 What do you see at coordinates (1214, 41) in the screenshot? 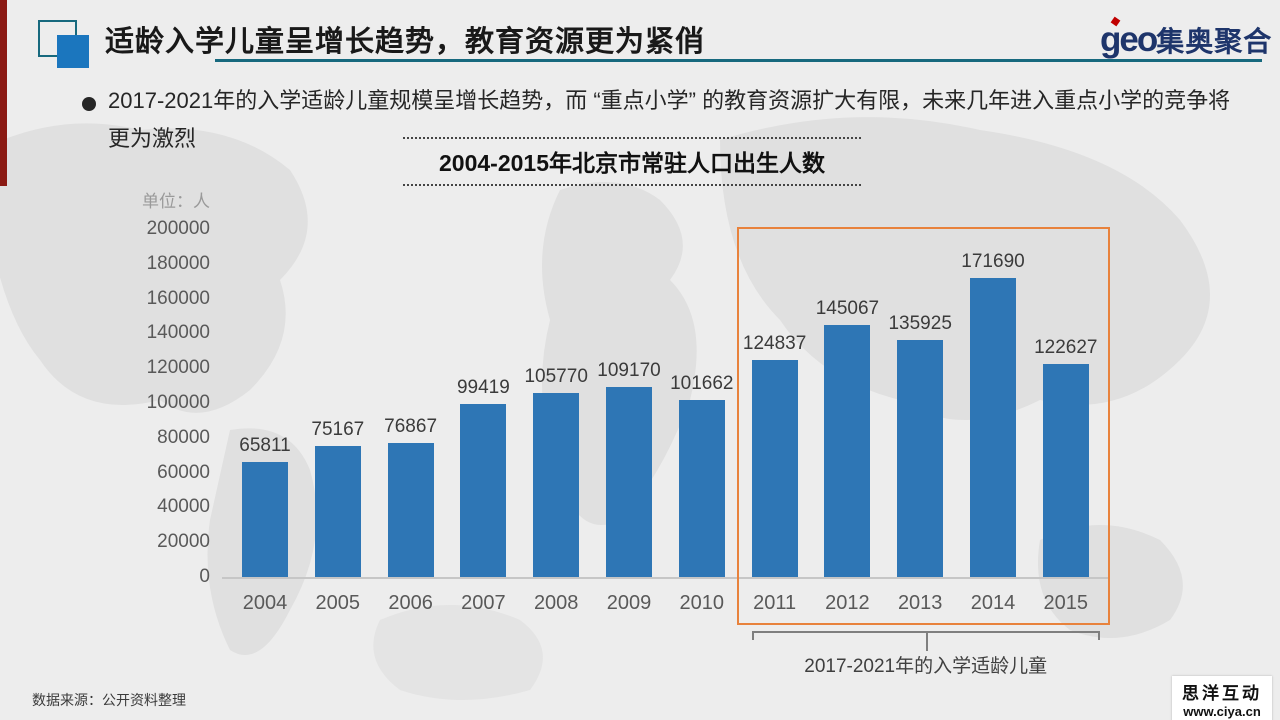
I see `logo-cn-text: 集奥聚合` at bounding box center [1214, 41].